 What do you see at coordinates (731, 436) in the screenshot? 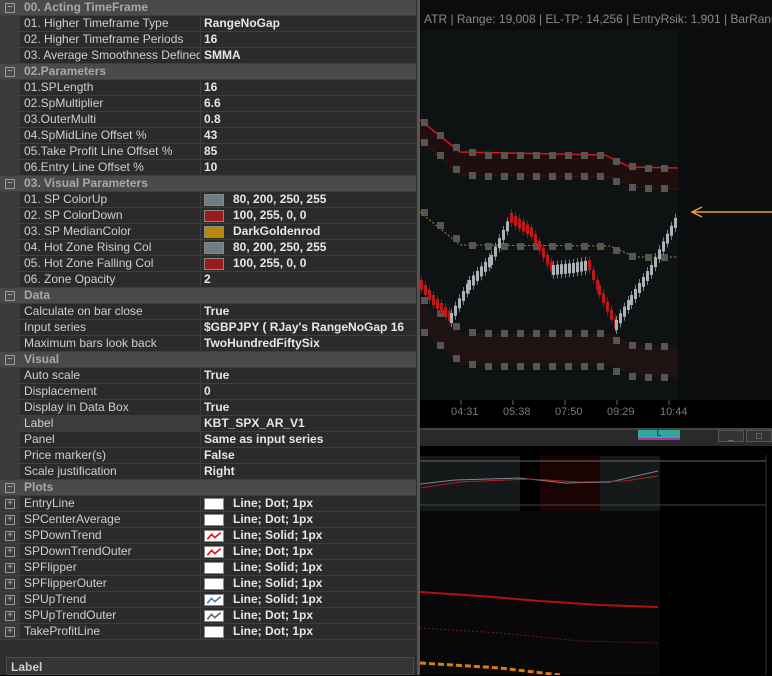
I see `minimize-button: _` at bounding box center [731, 436].